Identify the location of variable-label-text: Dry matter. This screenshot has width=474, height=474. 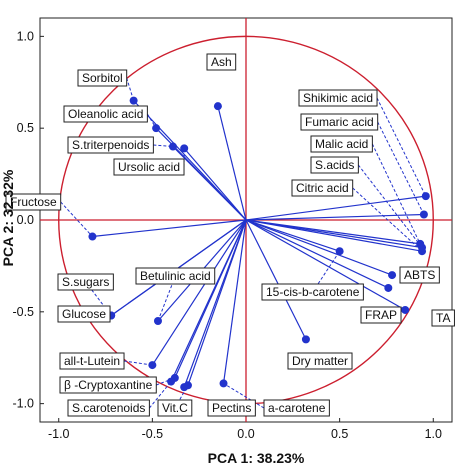
(320, 361).